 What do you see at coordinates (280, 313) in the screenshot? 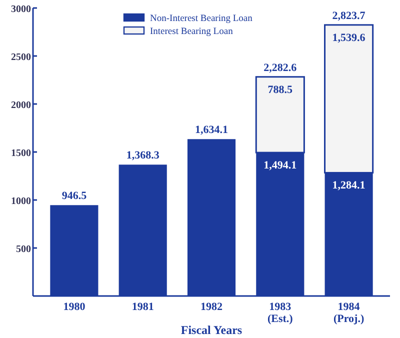
I see `x-tick-label: 1983 (Est.)` at bounding box center [280, 313].